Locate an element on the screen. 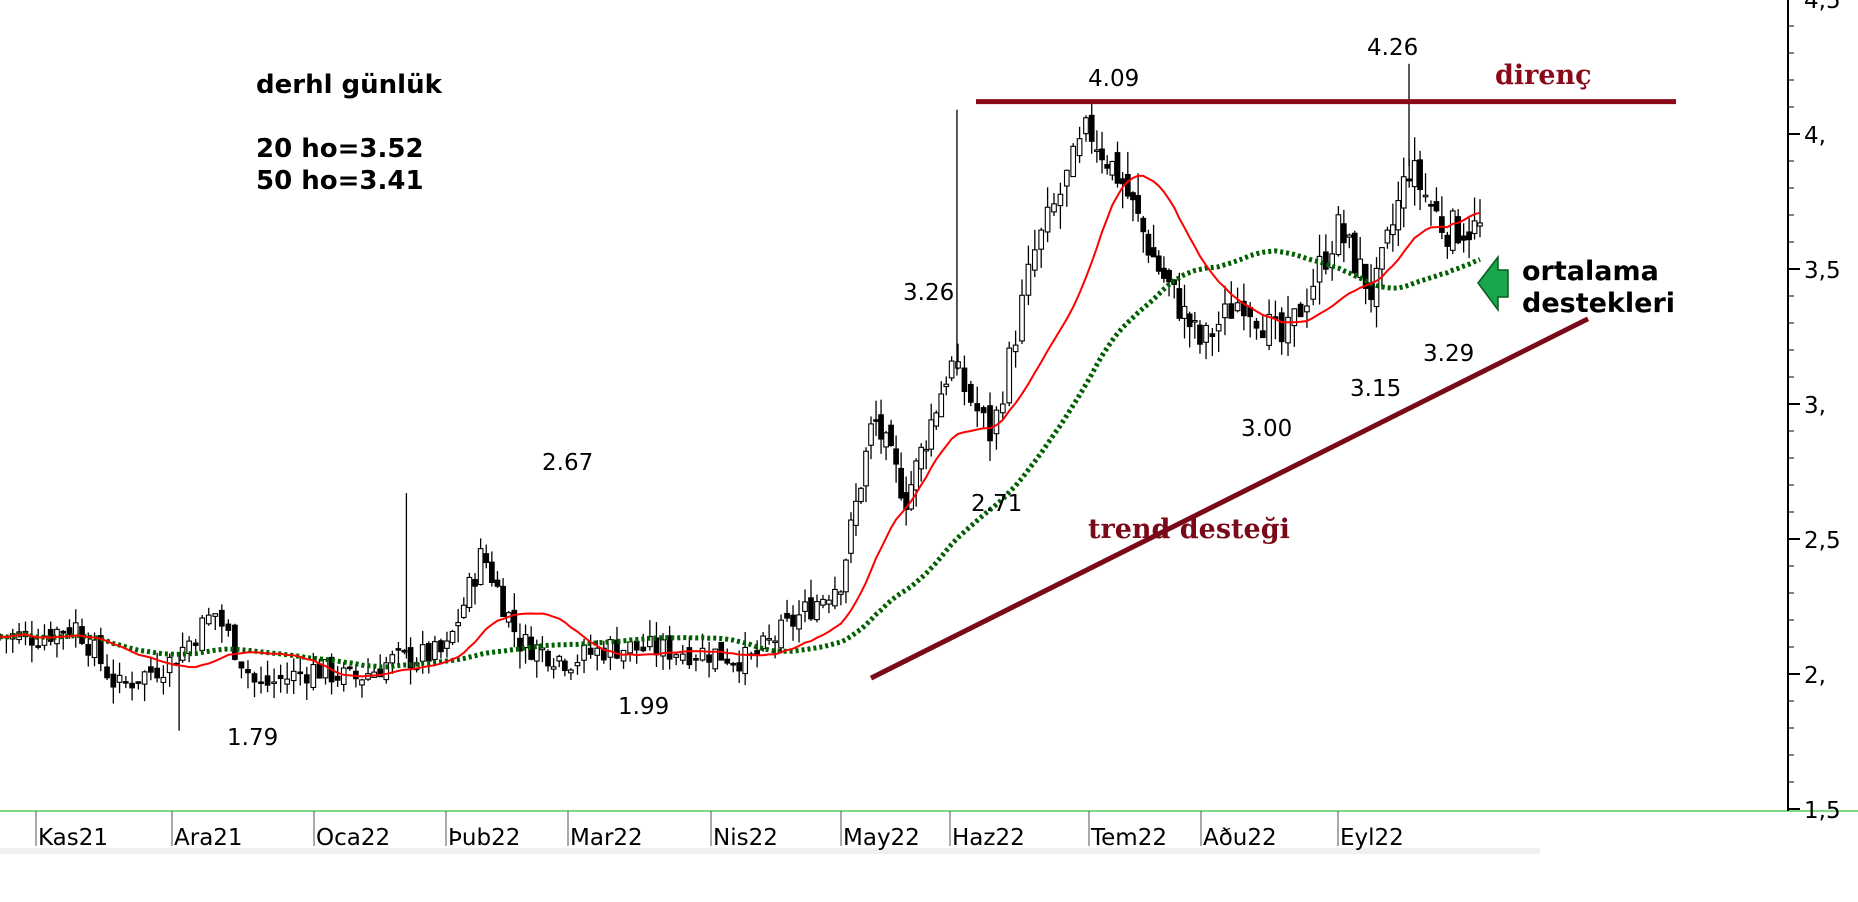 The image size is (1858, 902). ma20-label: 20 ho=3.52 is located at coordinates (340, 149).